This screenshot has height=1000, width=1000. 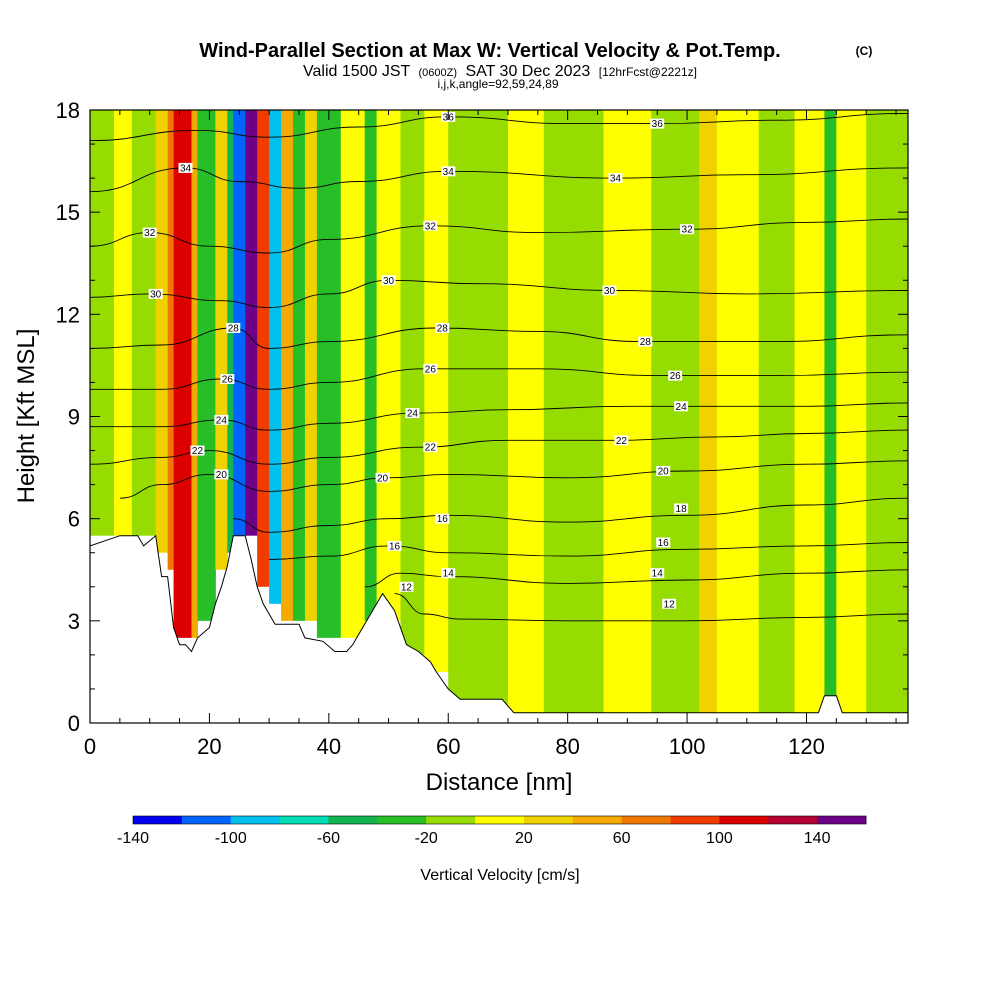 I want to click on colorbar-tick-label: 100, so click(x=719, y=838).